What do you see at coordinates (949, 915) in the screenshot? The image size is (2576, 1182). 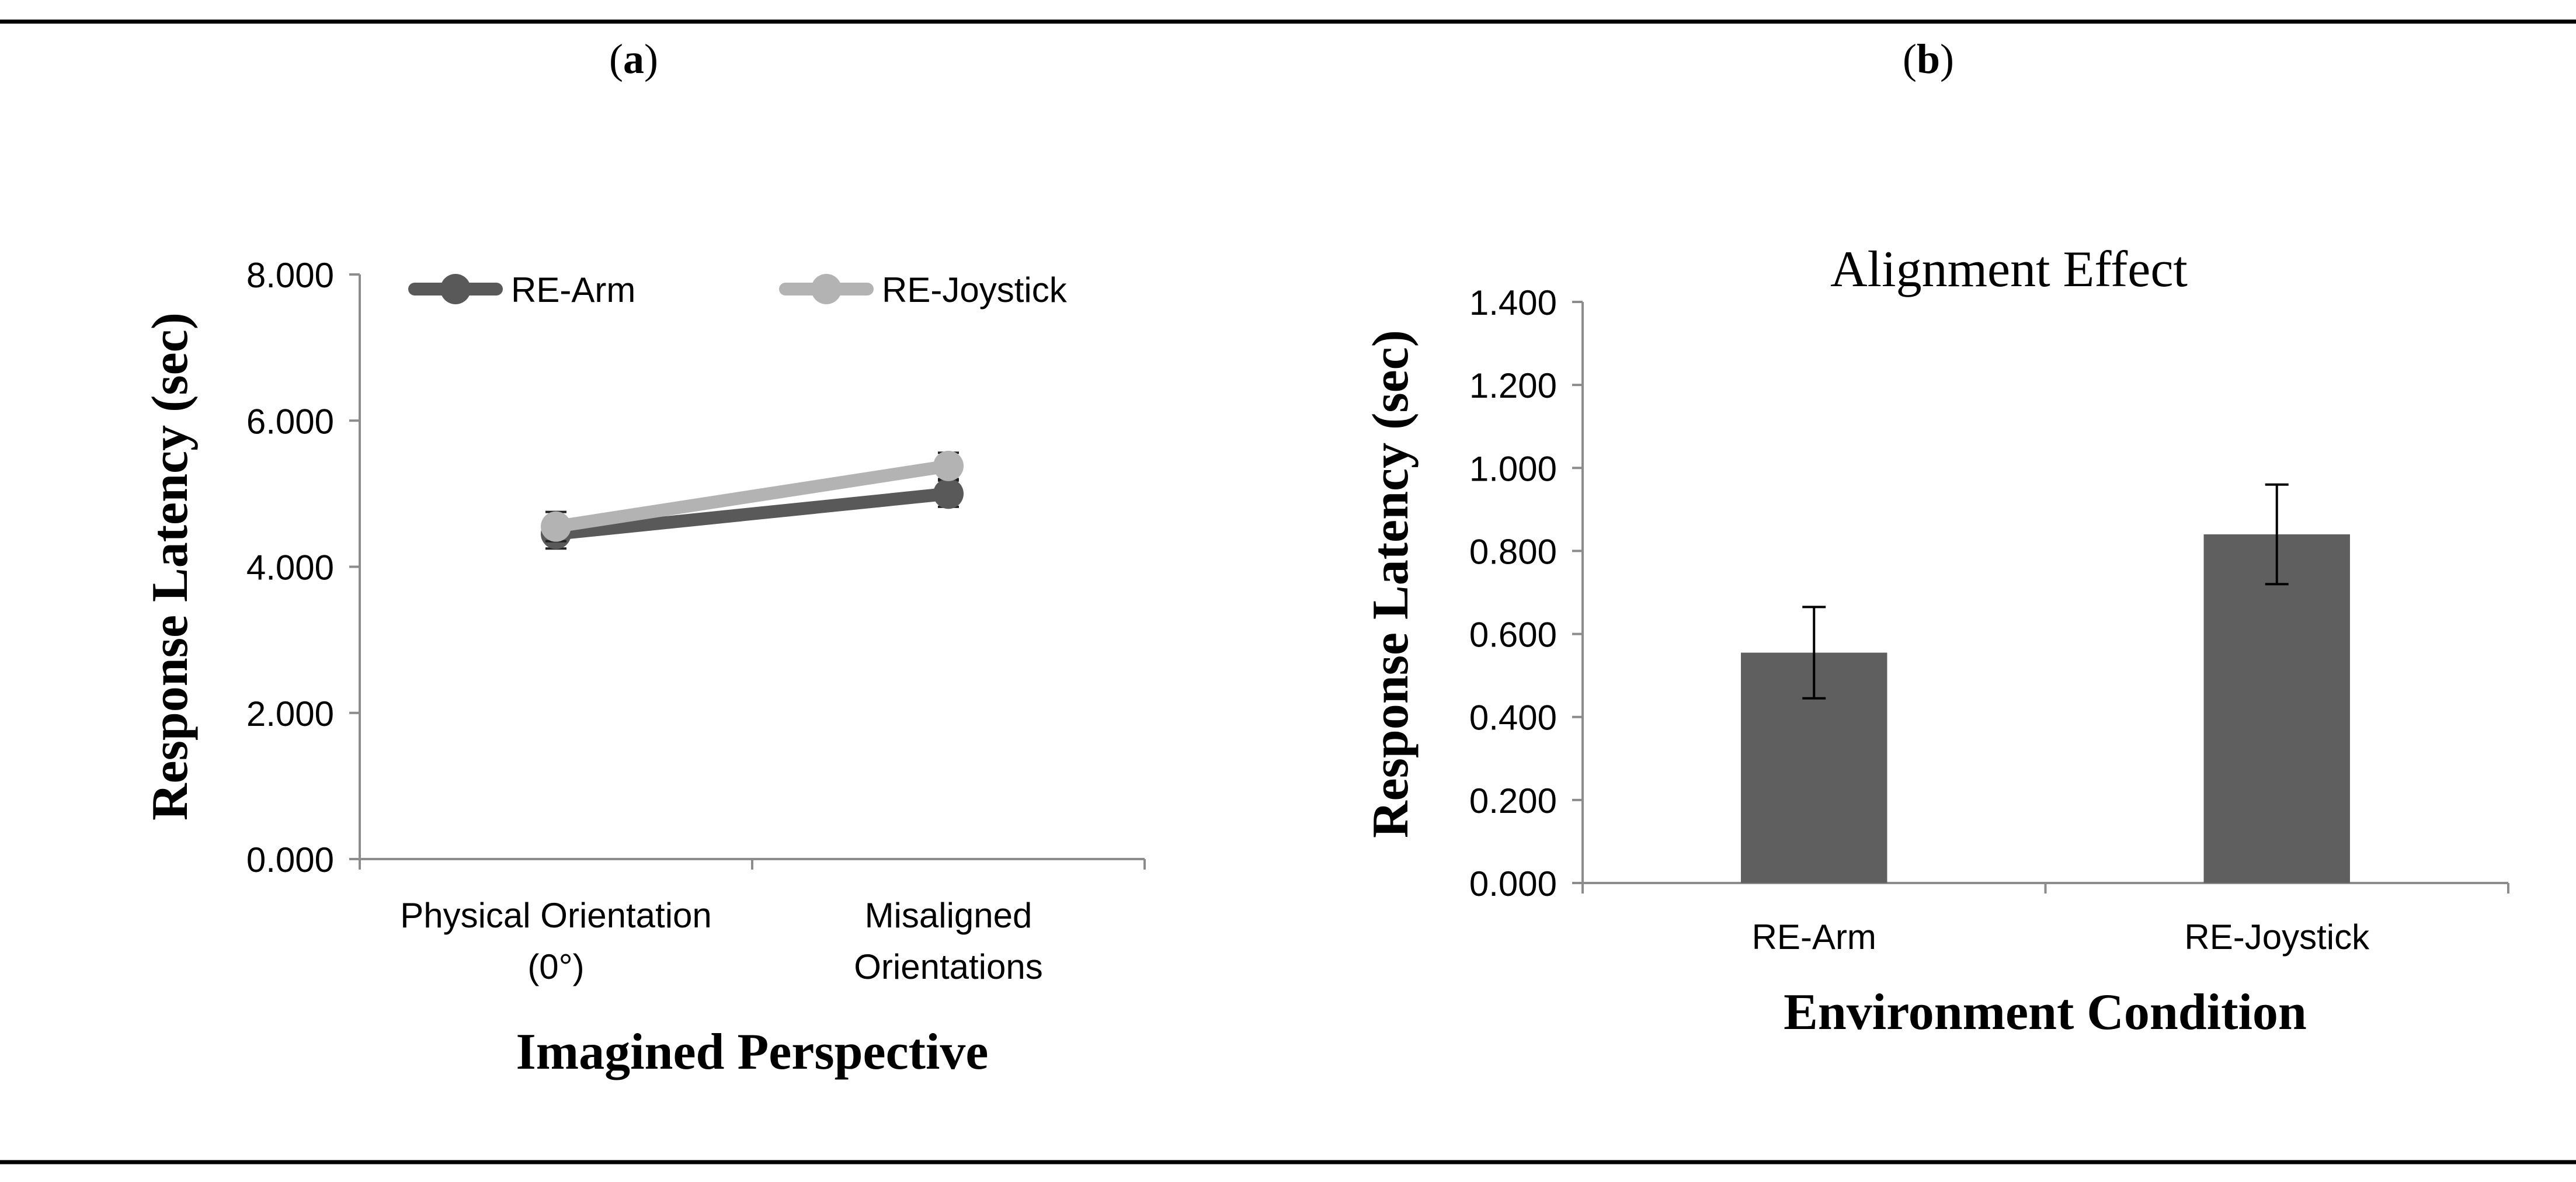 I see `a-category-line: Misaligned` at bounding box center [949, 915].